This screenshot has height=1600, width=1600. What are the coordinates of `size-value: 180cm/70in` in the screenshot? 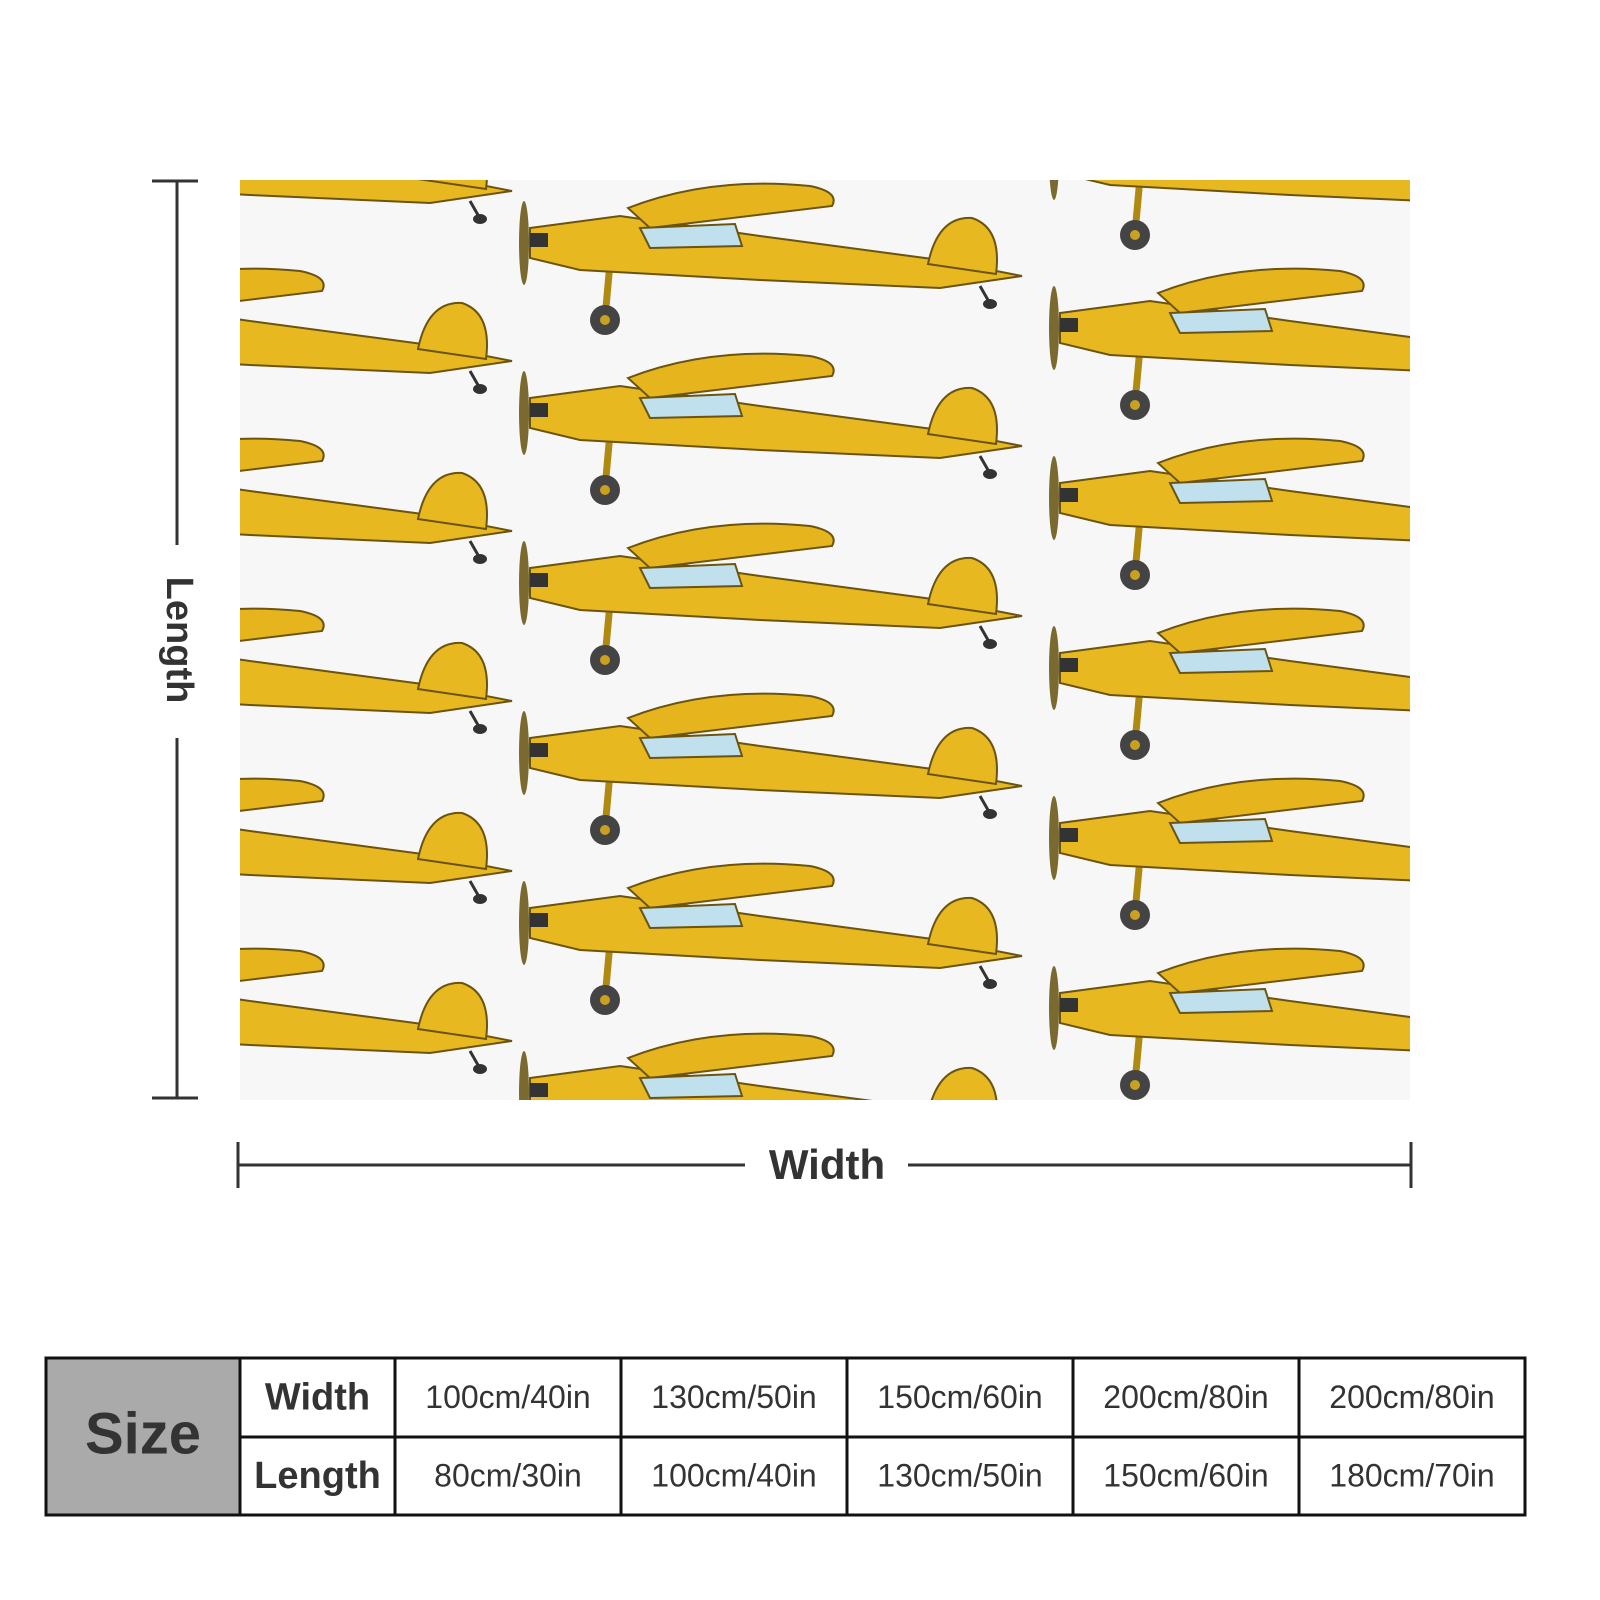 It's located at (1411, 1475).